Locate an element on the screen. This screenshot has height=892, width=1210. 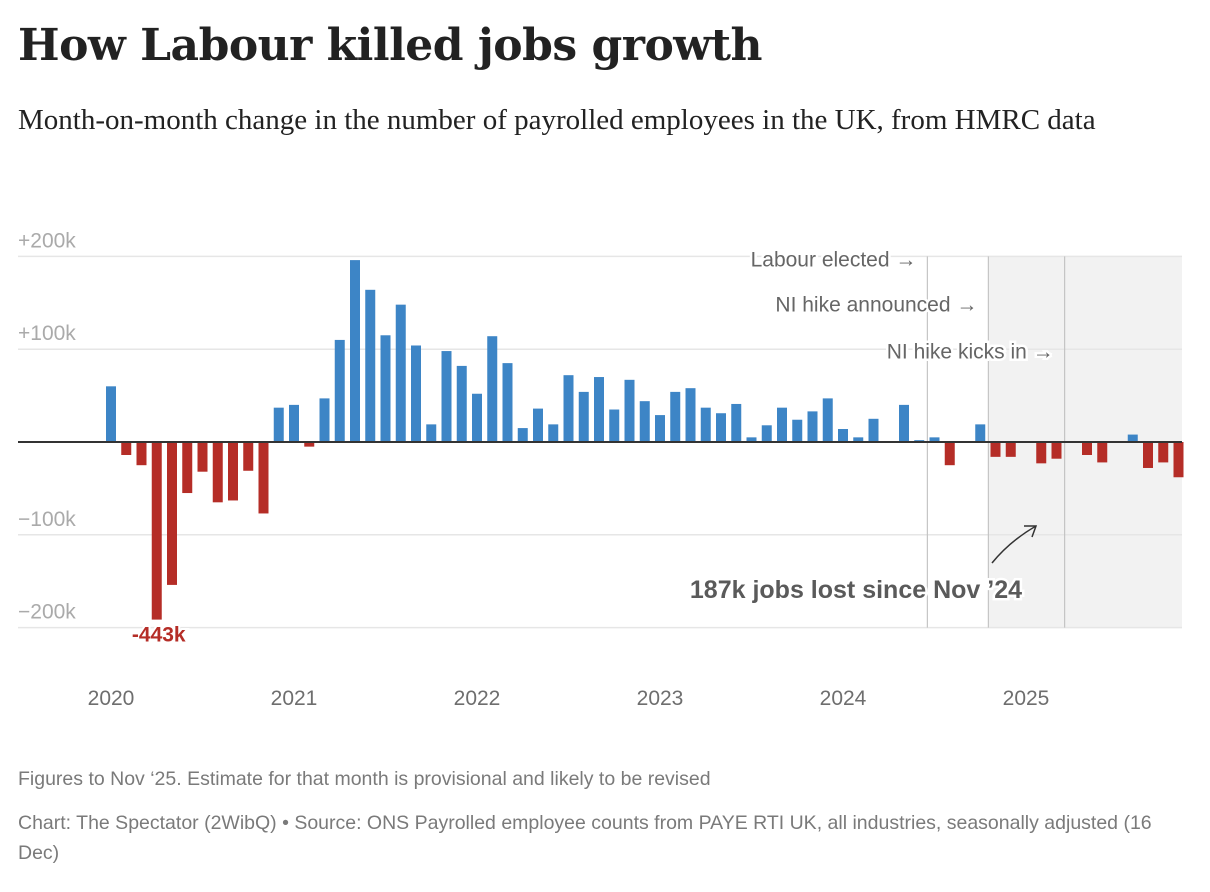
y-tick-label: −100k is located at coordinates (47, 519).